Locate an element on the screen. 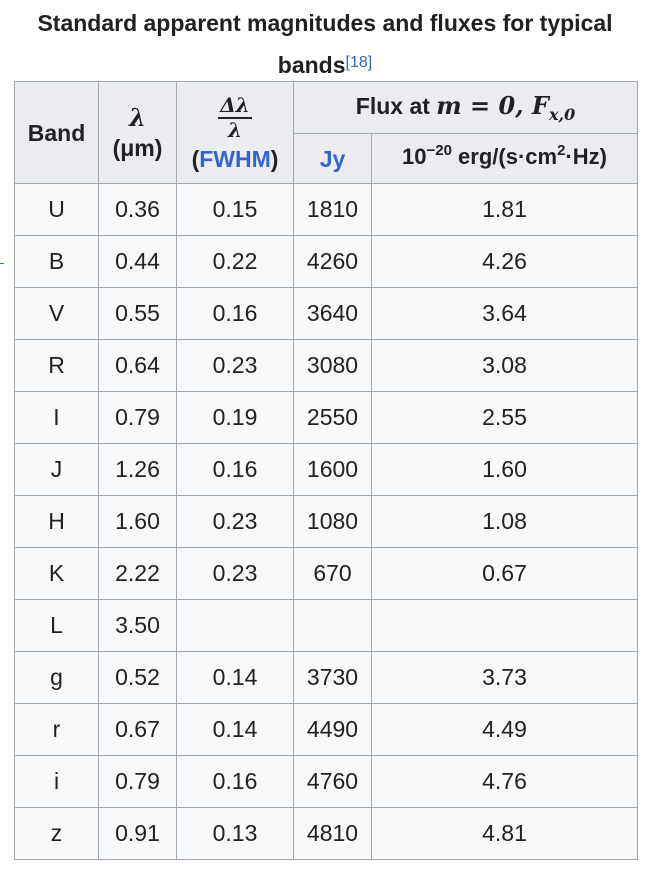  cell-cgs is located at coordinates (504, 625).